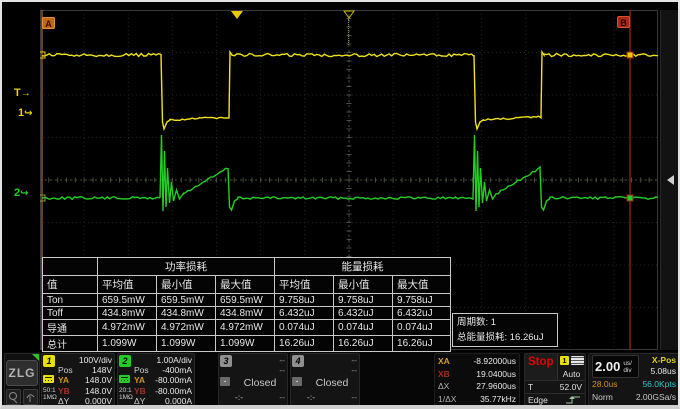  I want to click on trigger-level-marker: T→, so click(22, 93).